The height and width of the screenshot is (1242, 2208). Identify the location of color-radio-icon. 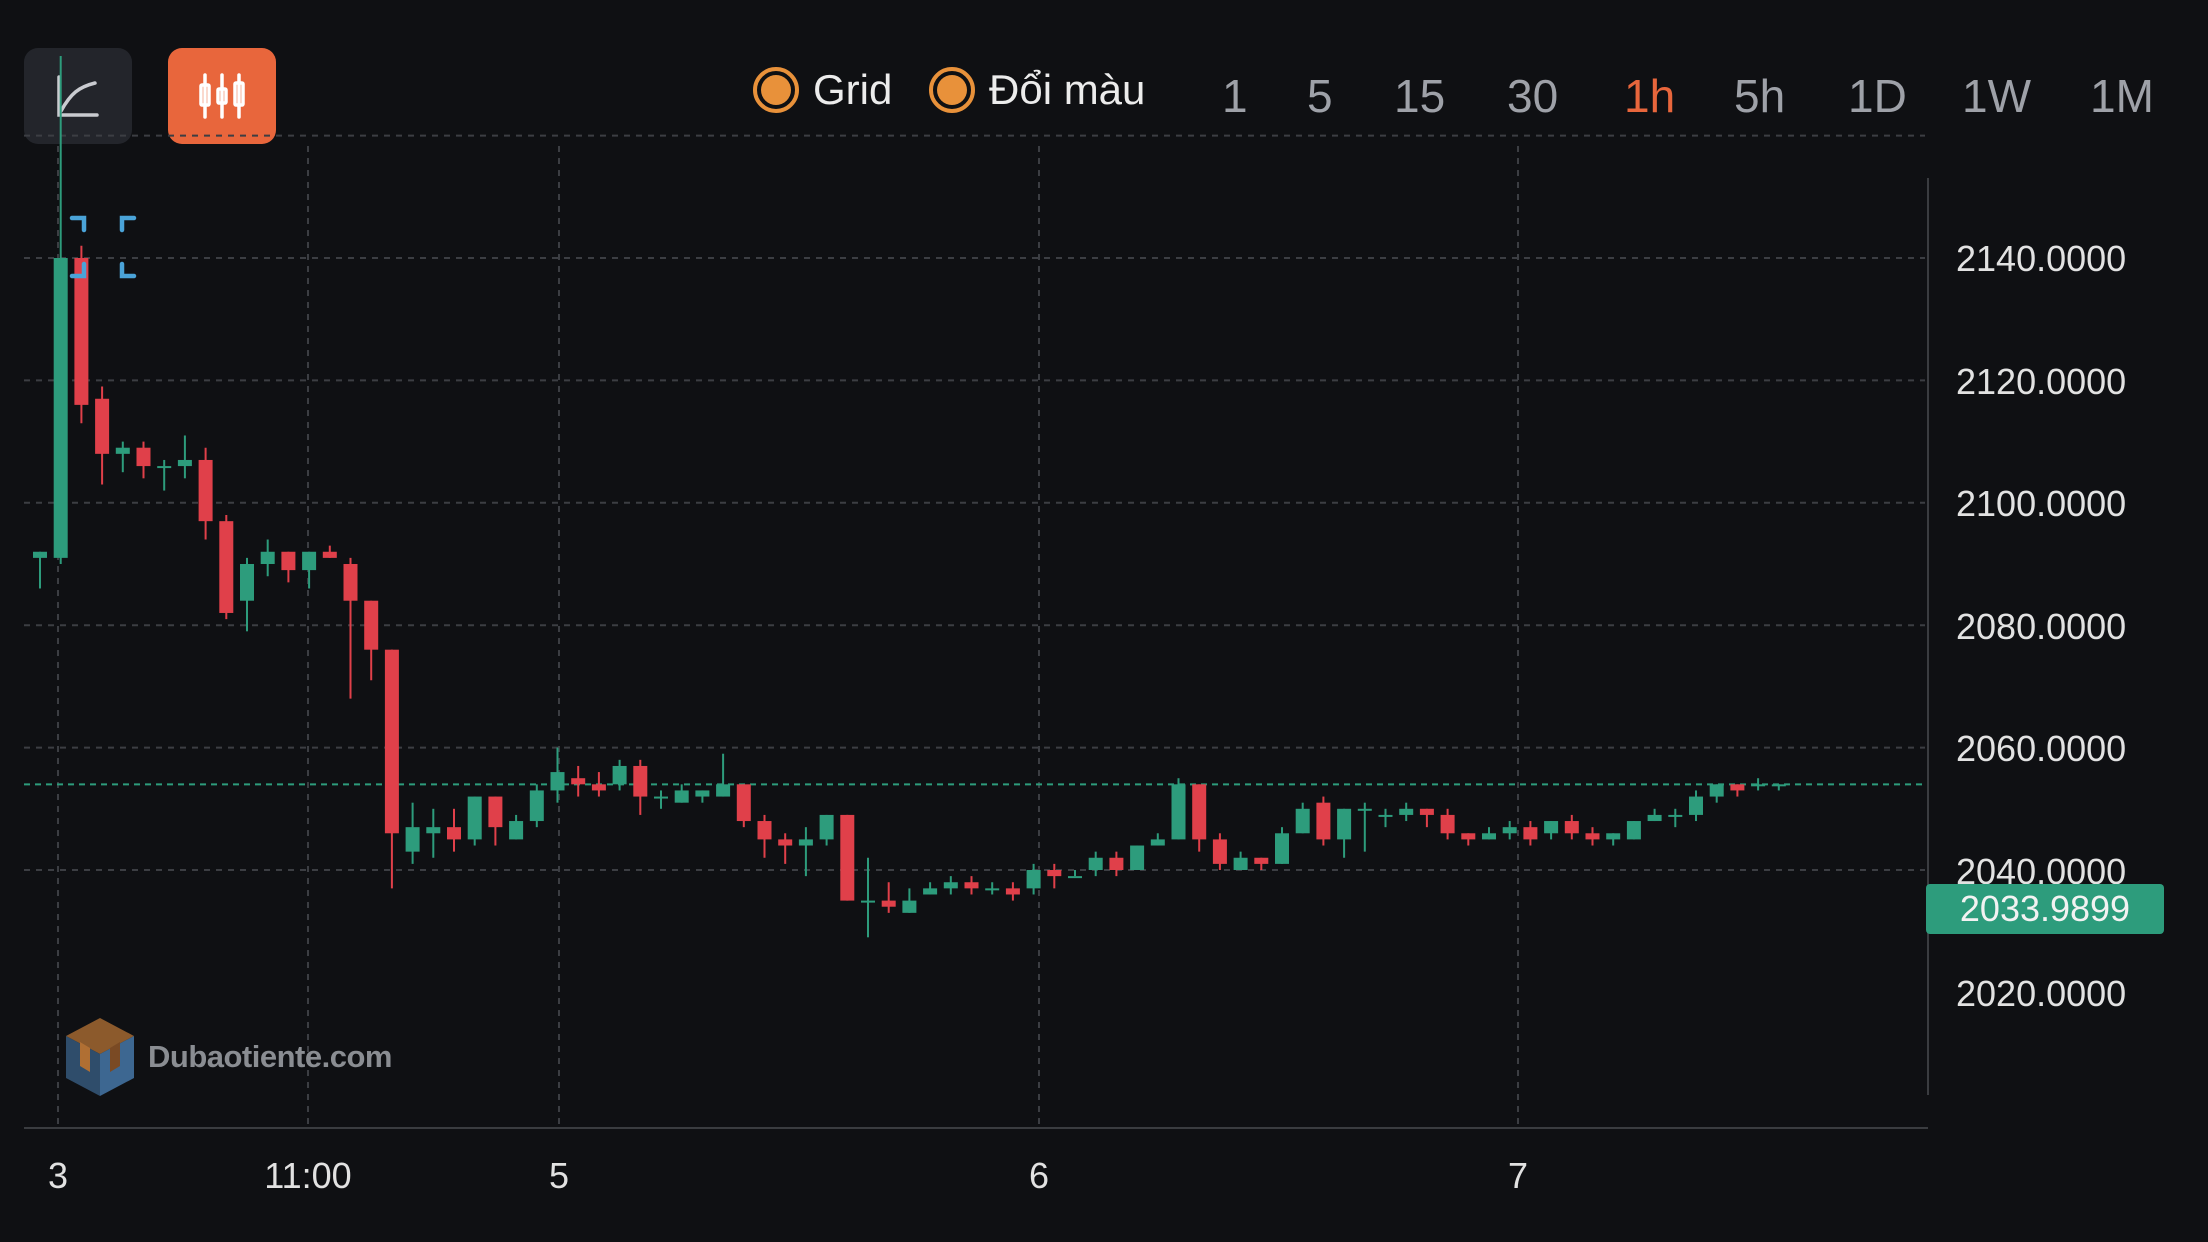
(952, 90).